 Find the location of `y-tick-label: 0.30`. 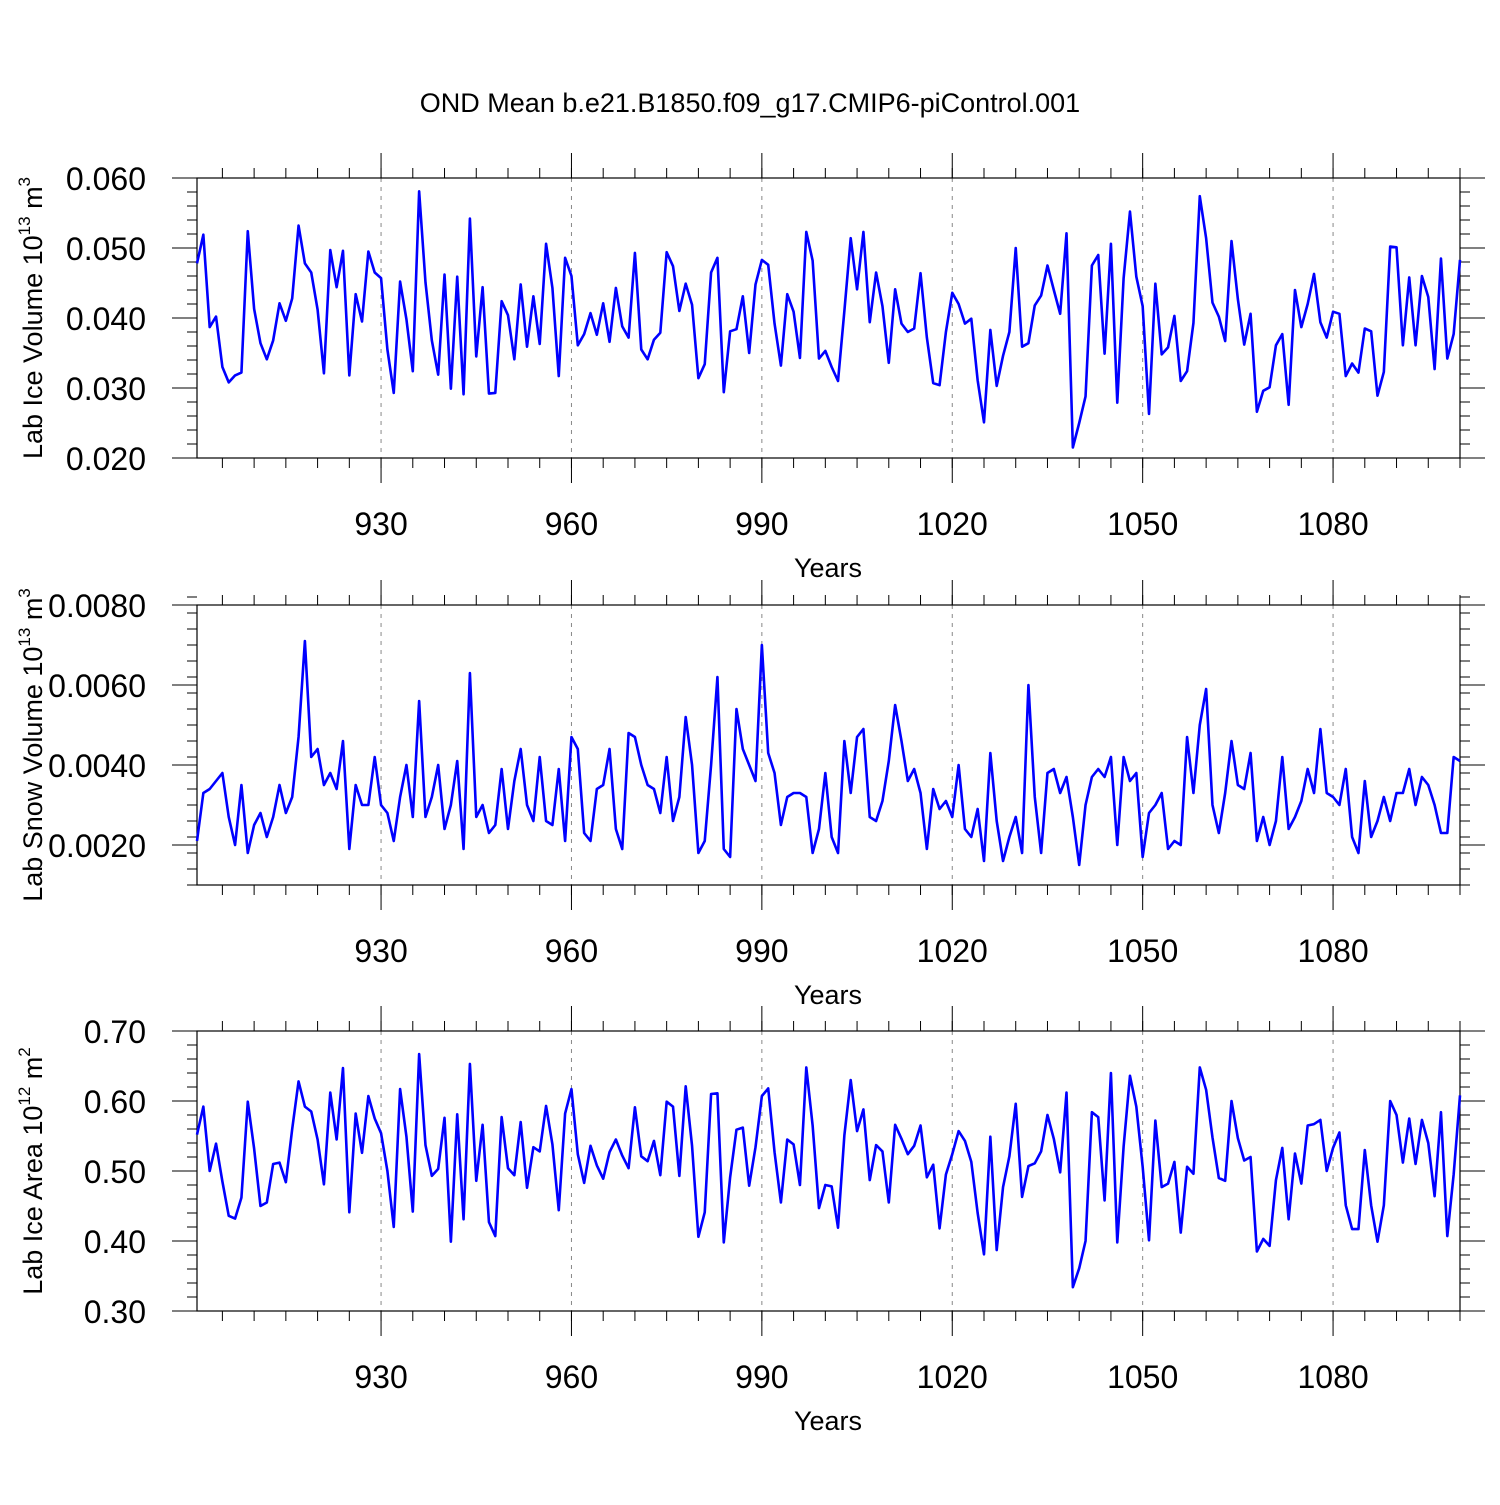

y-tick-label: 0.30 is located at coordinates (115, 1312).